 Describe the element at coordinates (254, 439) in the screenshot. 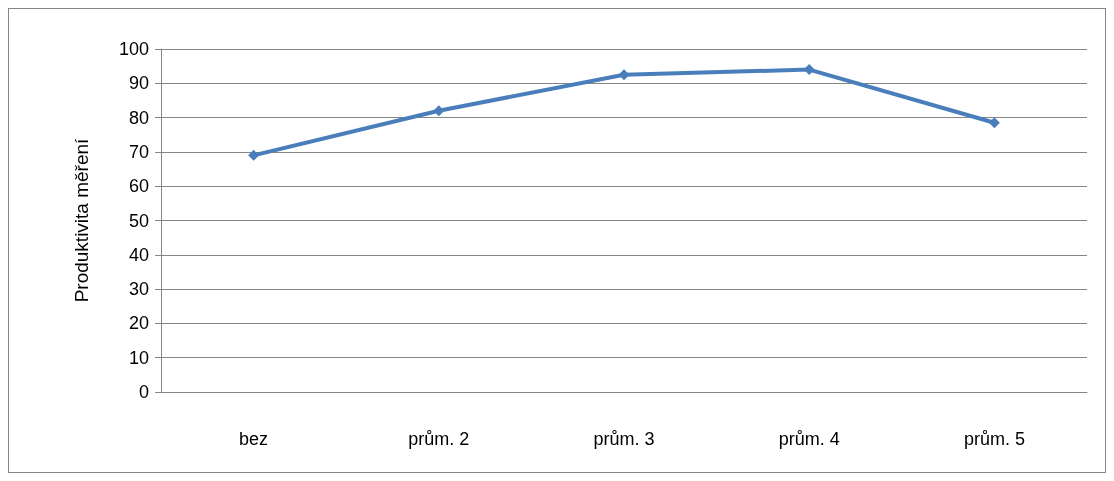

I see `x-tick-label: bez` at that location.